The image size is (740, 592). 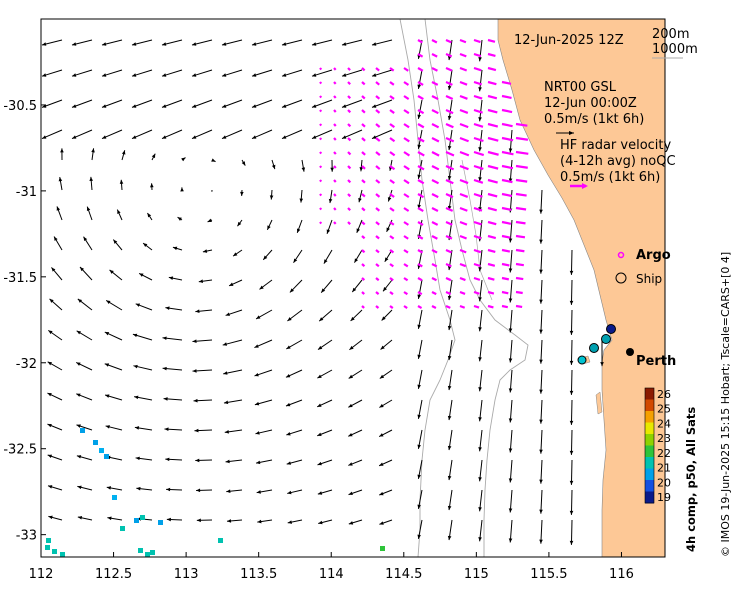 What do you see at coordinates (664, 453) in the screenshot?
I see `colorbar-tick: 22` at bounding box center [664, 453].